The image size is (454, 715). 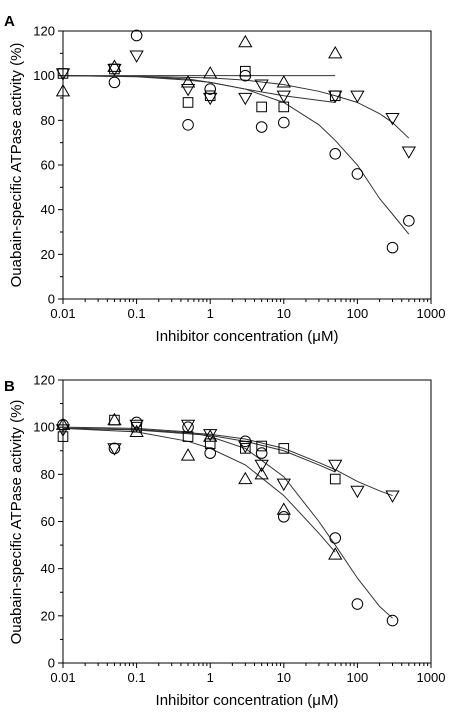 What do you see at coordinates (9, 21) in the screenshot?
I see `panel-label: A` at bounding box center [9, 21].